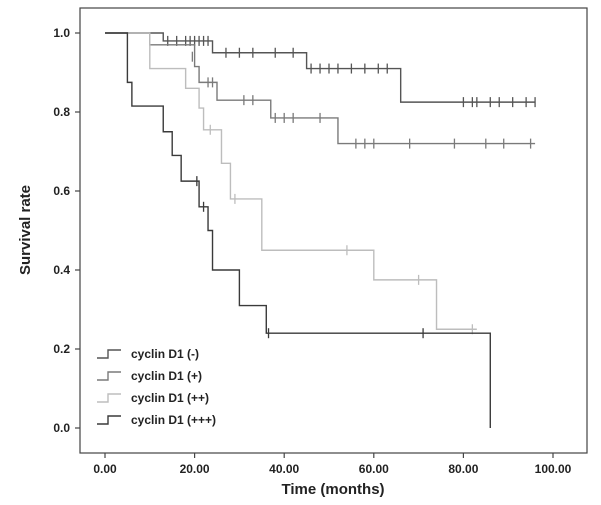  I want to click on y-tick-label: 0.2, so click(61, 349).